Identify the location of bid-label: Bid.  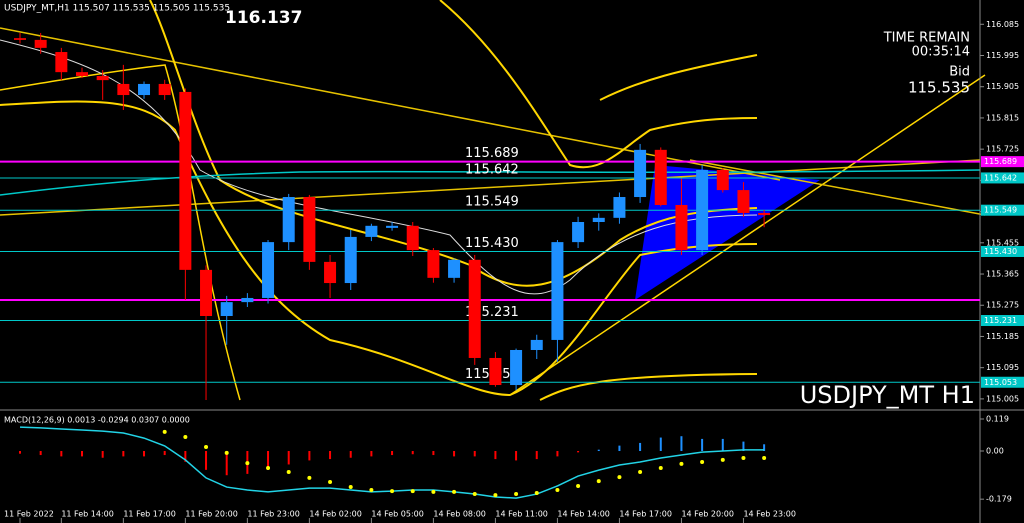
(959, 72).